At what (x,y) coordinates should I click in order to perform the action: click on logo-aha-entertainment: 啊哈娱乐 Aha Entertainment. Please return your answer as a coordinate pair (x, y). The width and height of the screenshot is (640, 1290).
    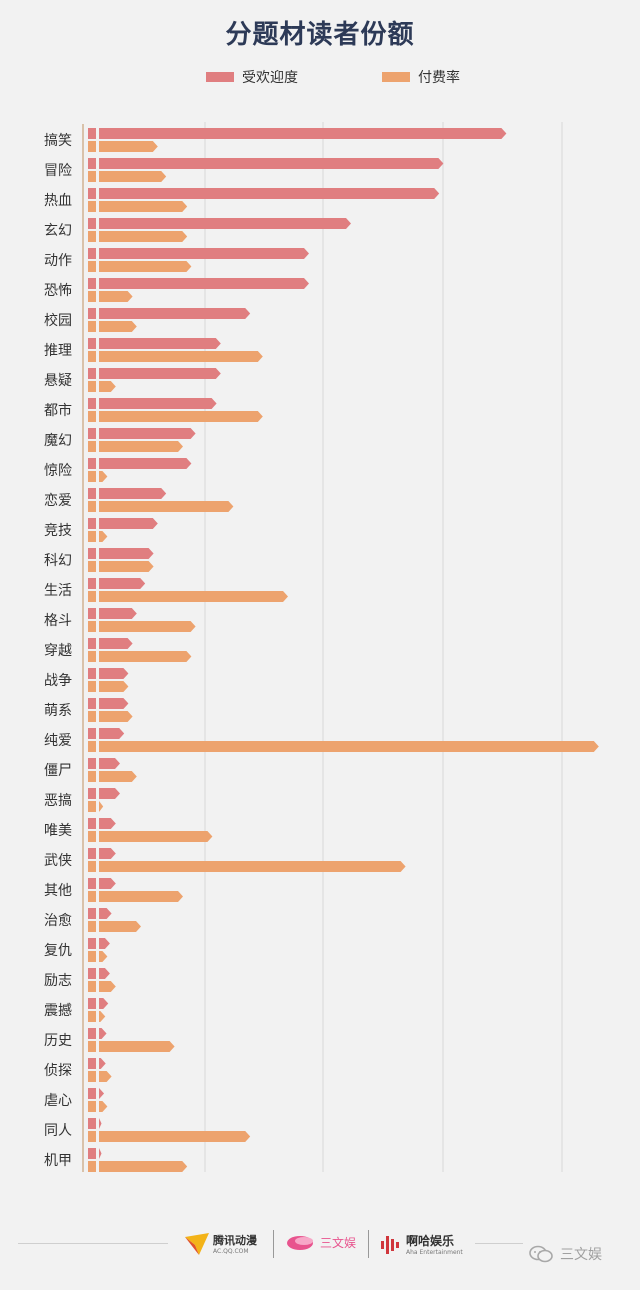
    Looking at the image, I should click on (421, 1244).